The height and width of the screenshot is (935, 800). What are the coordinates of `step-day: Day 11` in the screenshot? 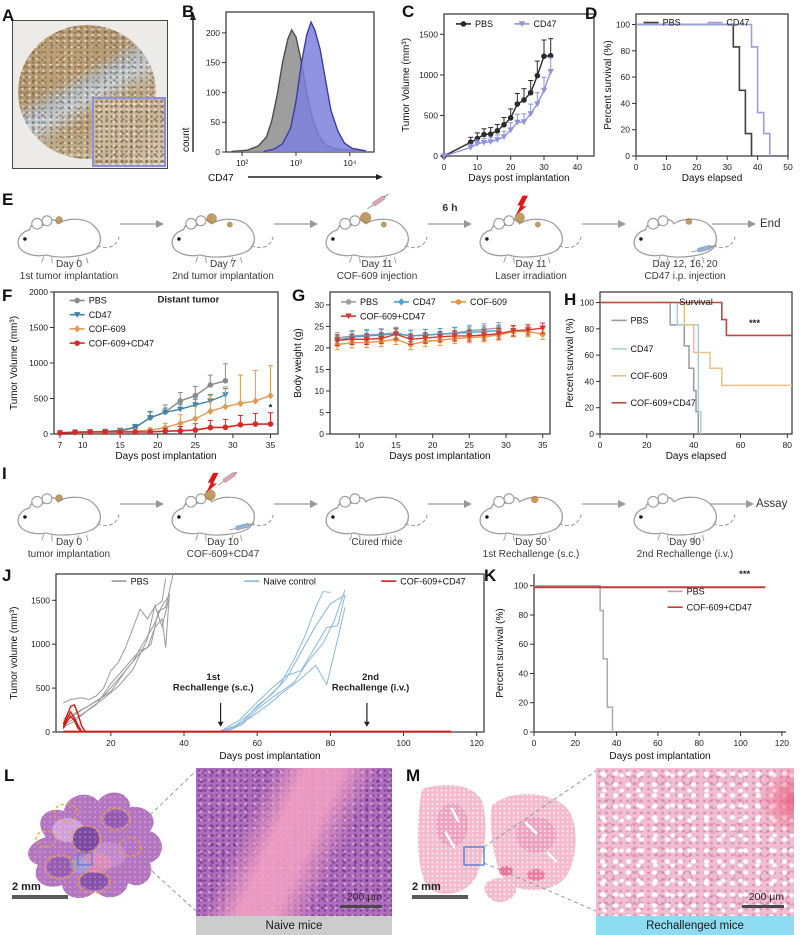 It's located at (377, 264).